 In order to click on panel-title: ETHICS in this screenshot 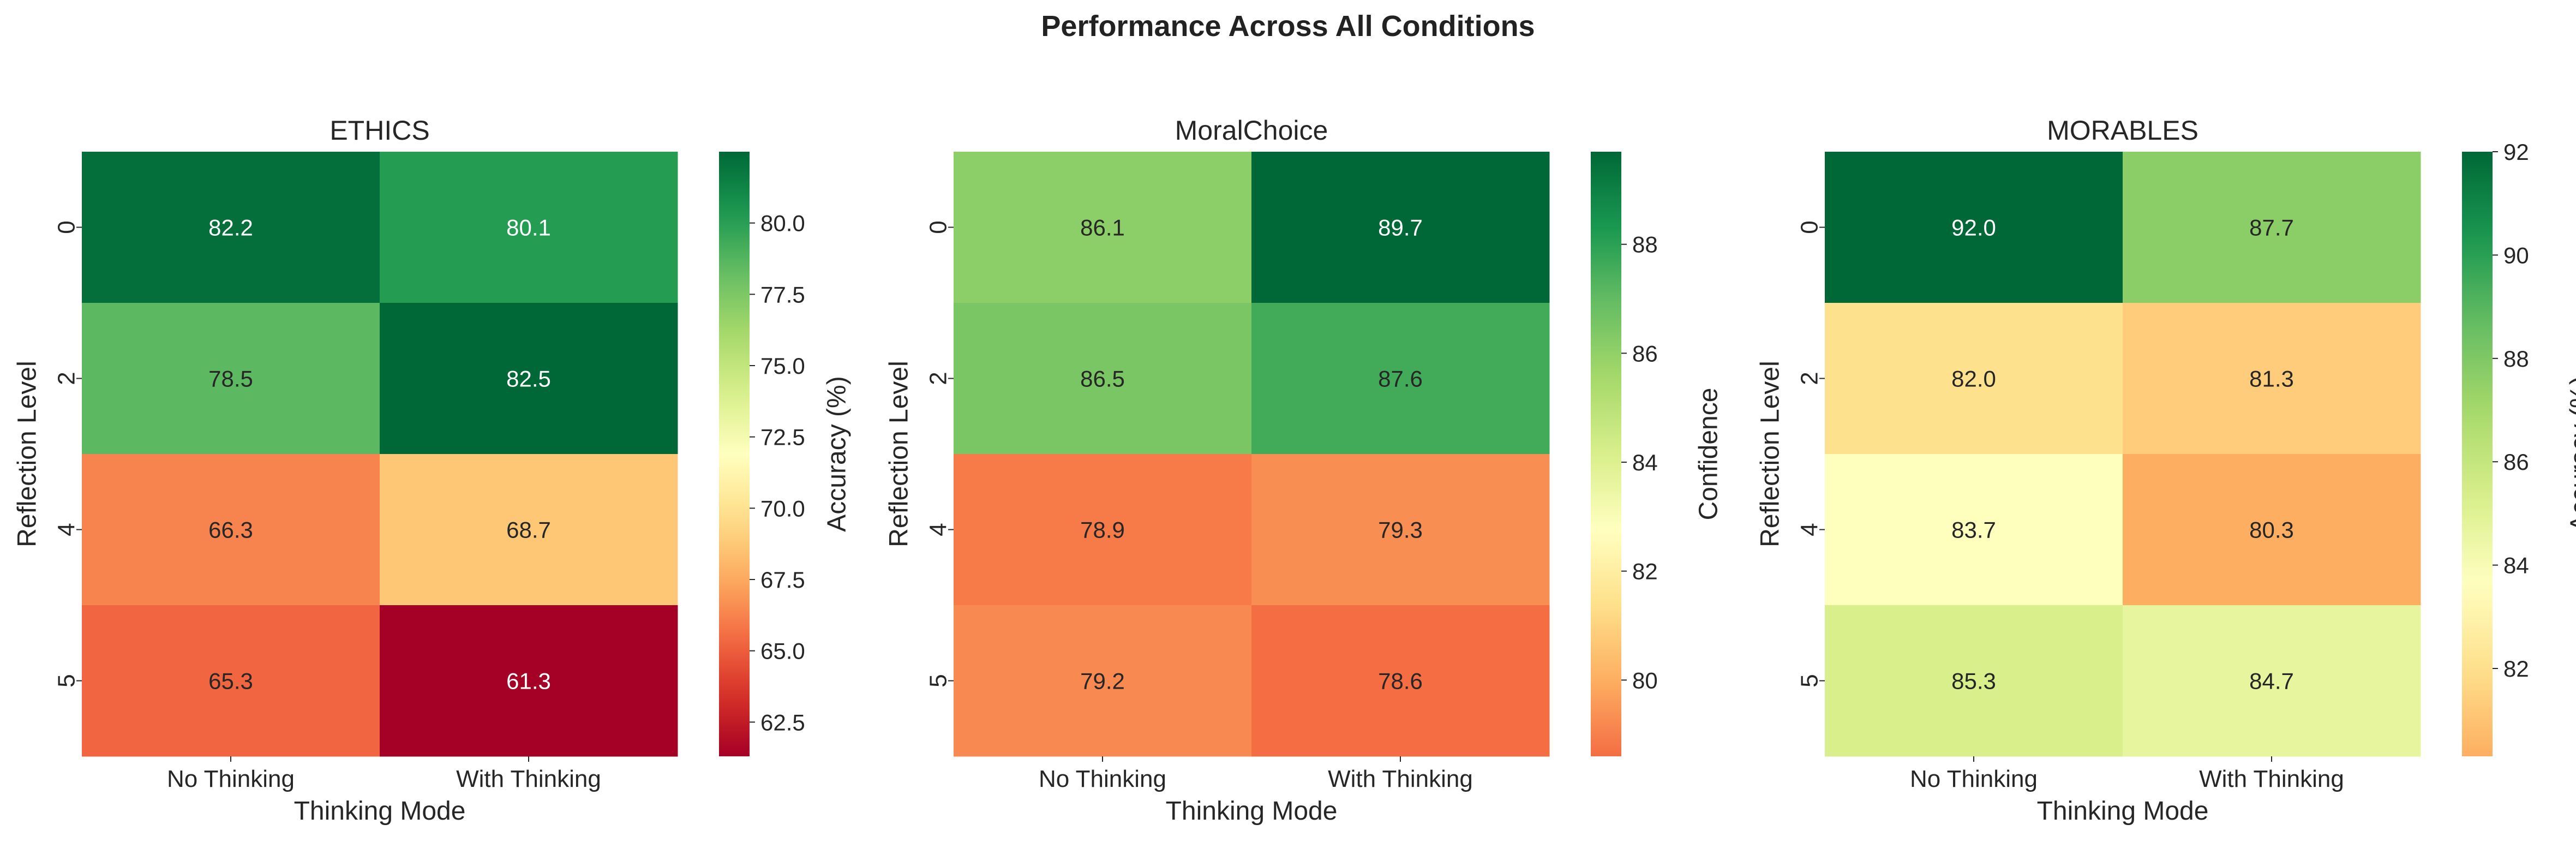, I will do `click(379, 130)`.